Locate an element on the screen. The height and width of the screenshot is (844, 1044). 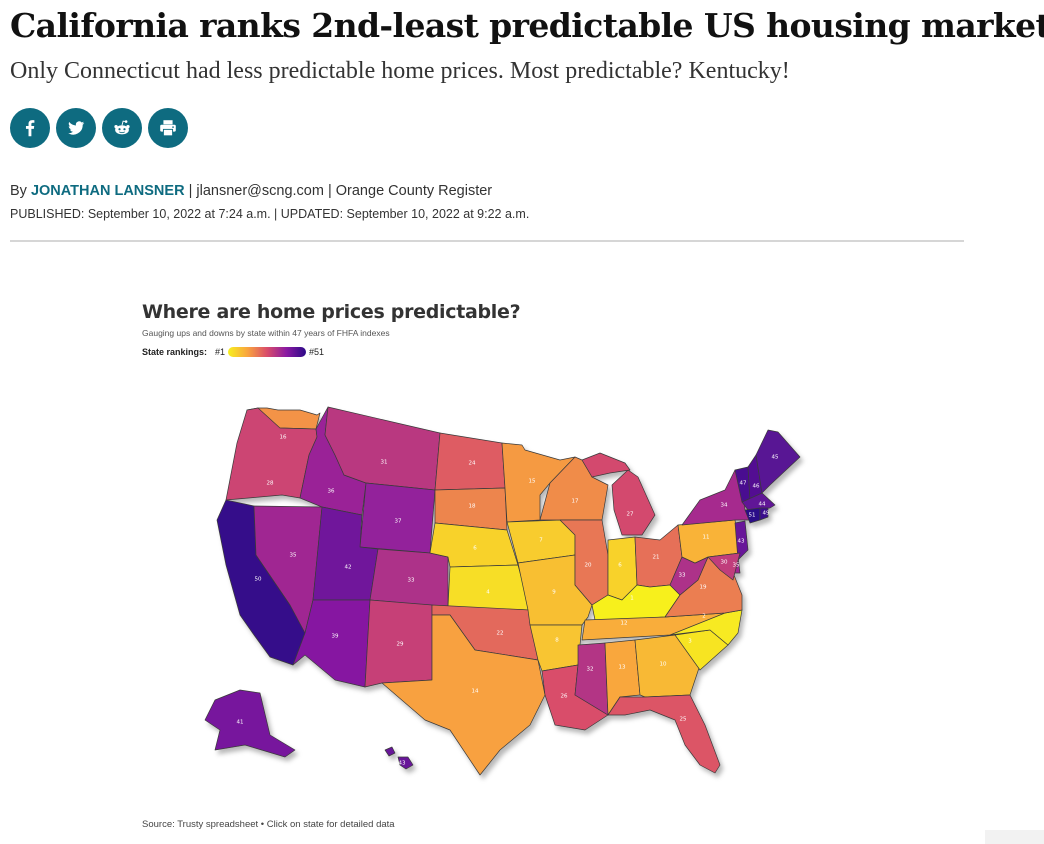
rank-label-NC: 2 is located at coordinates (704, 617).